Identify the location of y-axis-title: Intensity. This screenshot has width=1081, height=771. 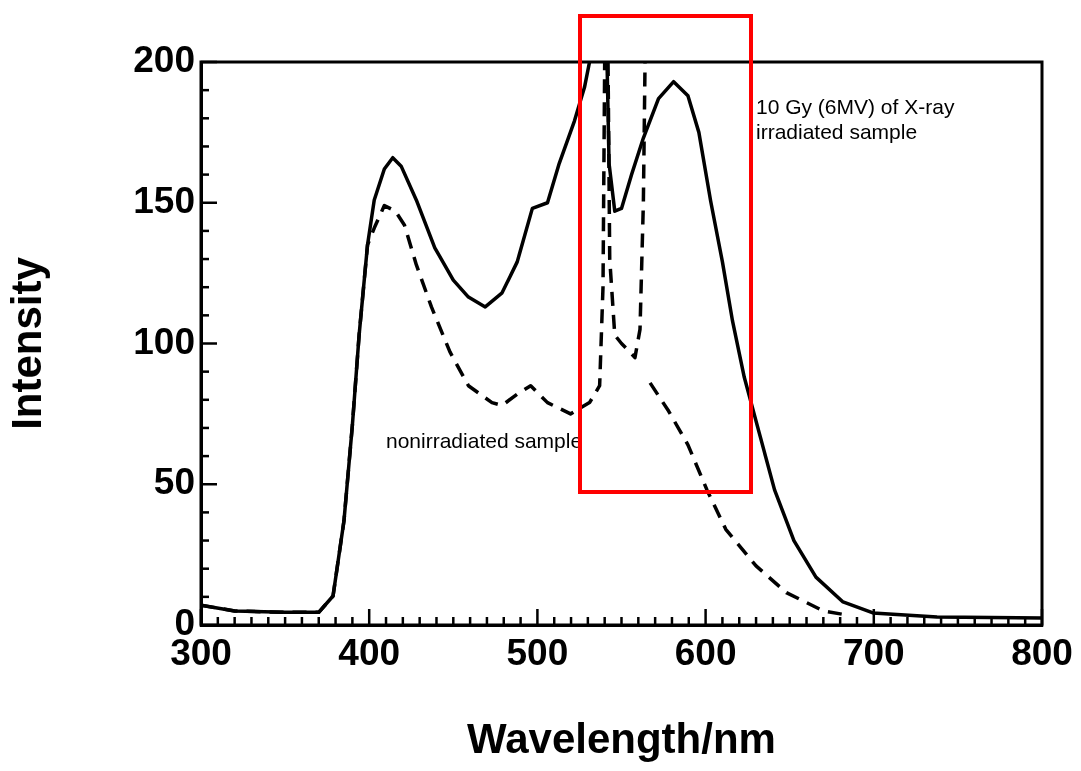
(26, 343).